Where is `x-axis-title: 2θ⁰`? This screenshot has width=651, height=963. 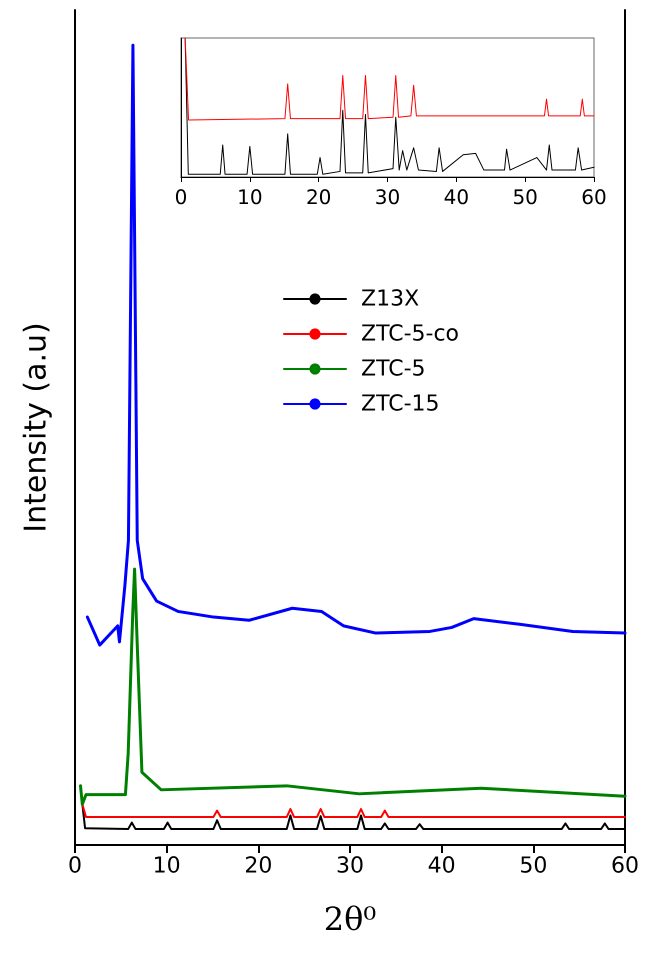
x-axis-title: 2θ⁰ is located at coordinates (350, 919).